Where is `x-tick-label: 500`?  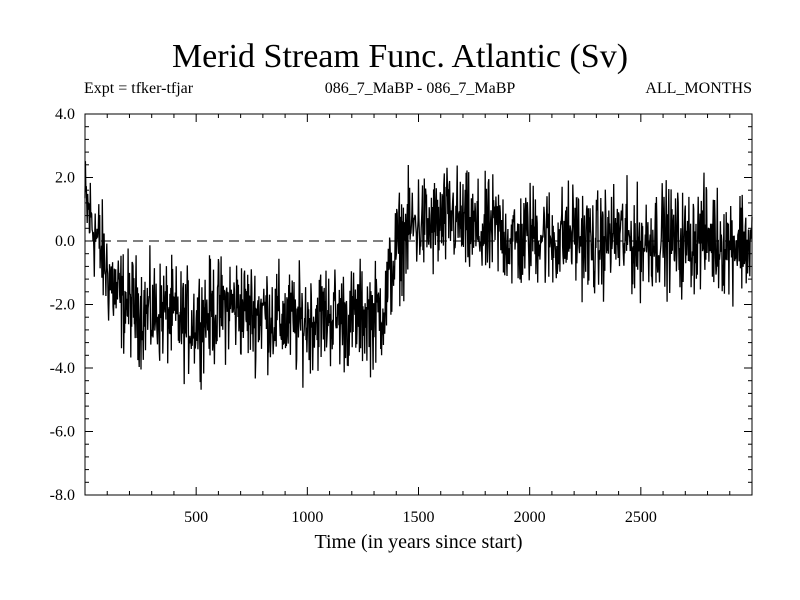 x-tick-label: 500 is located at coordinates (196, 517).